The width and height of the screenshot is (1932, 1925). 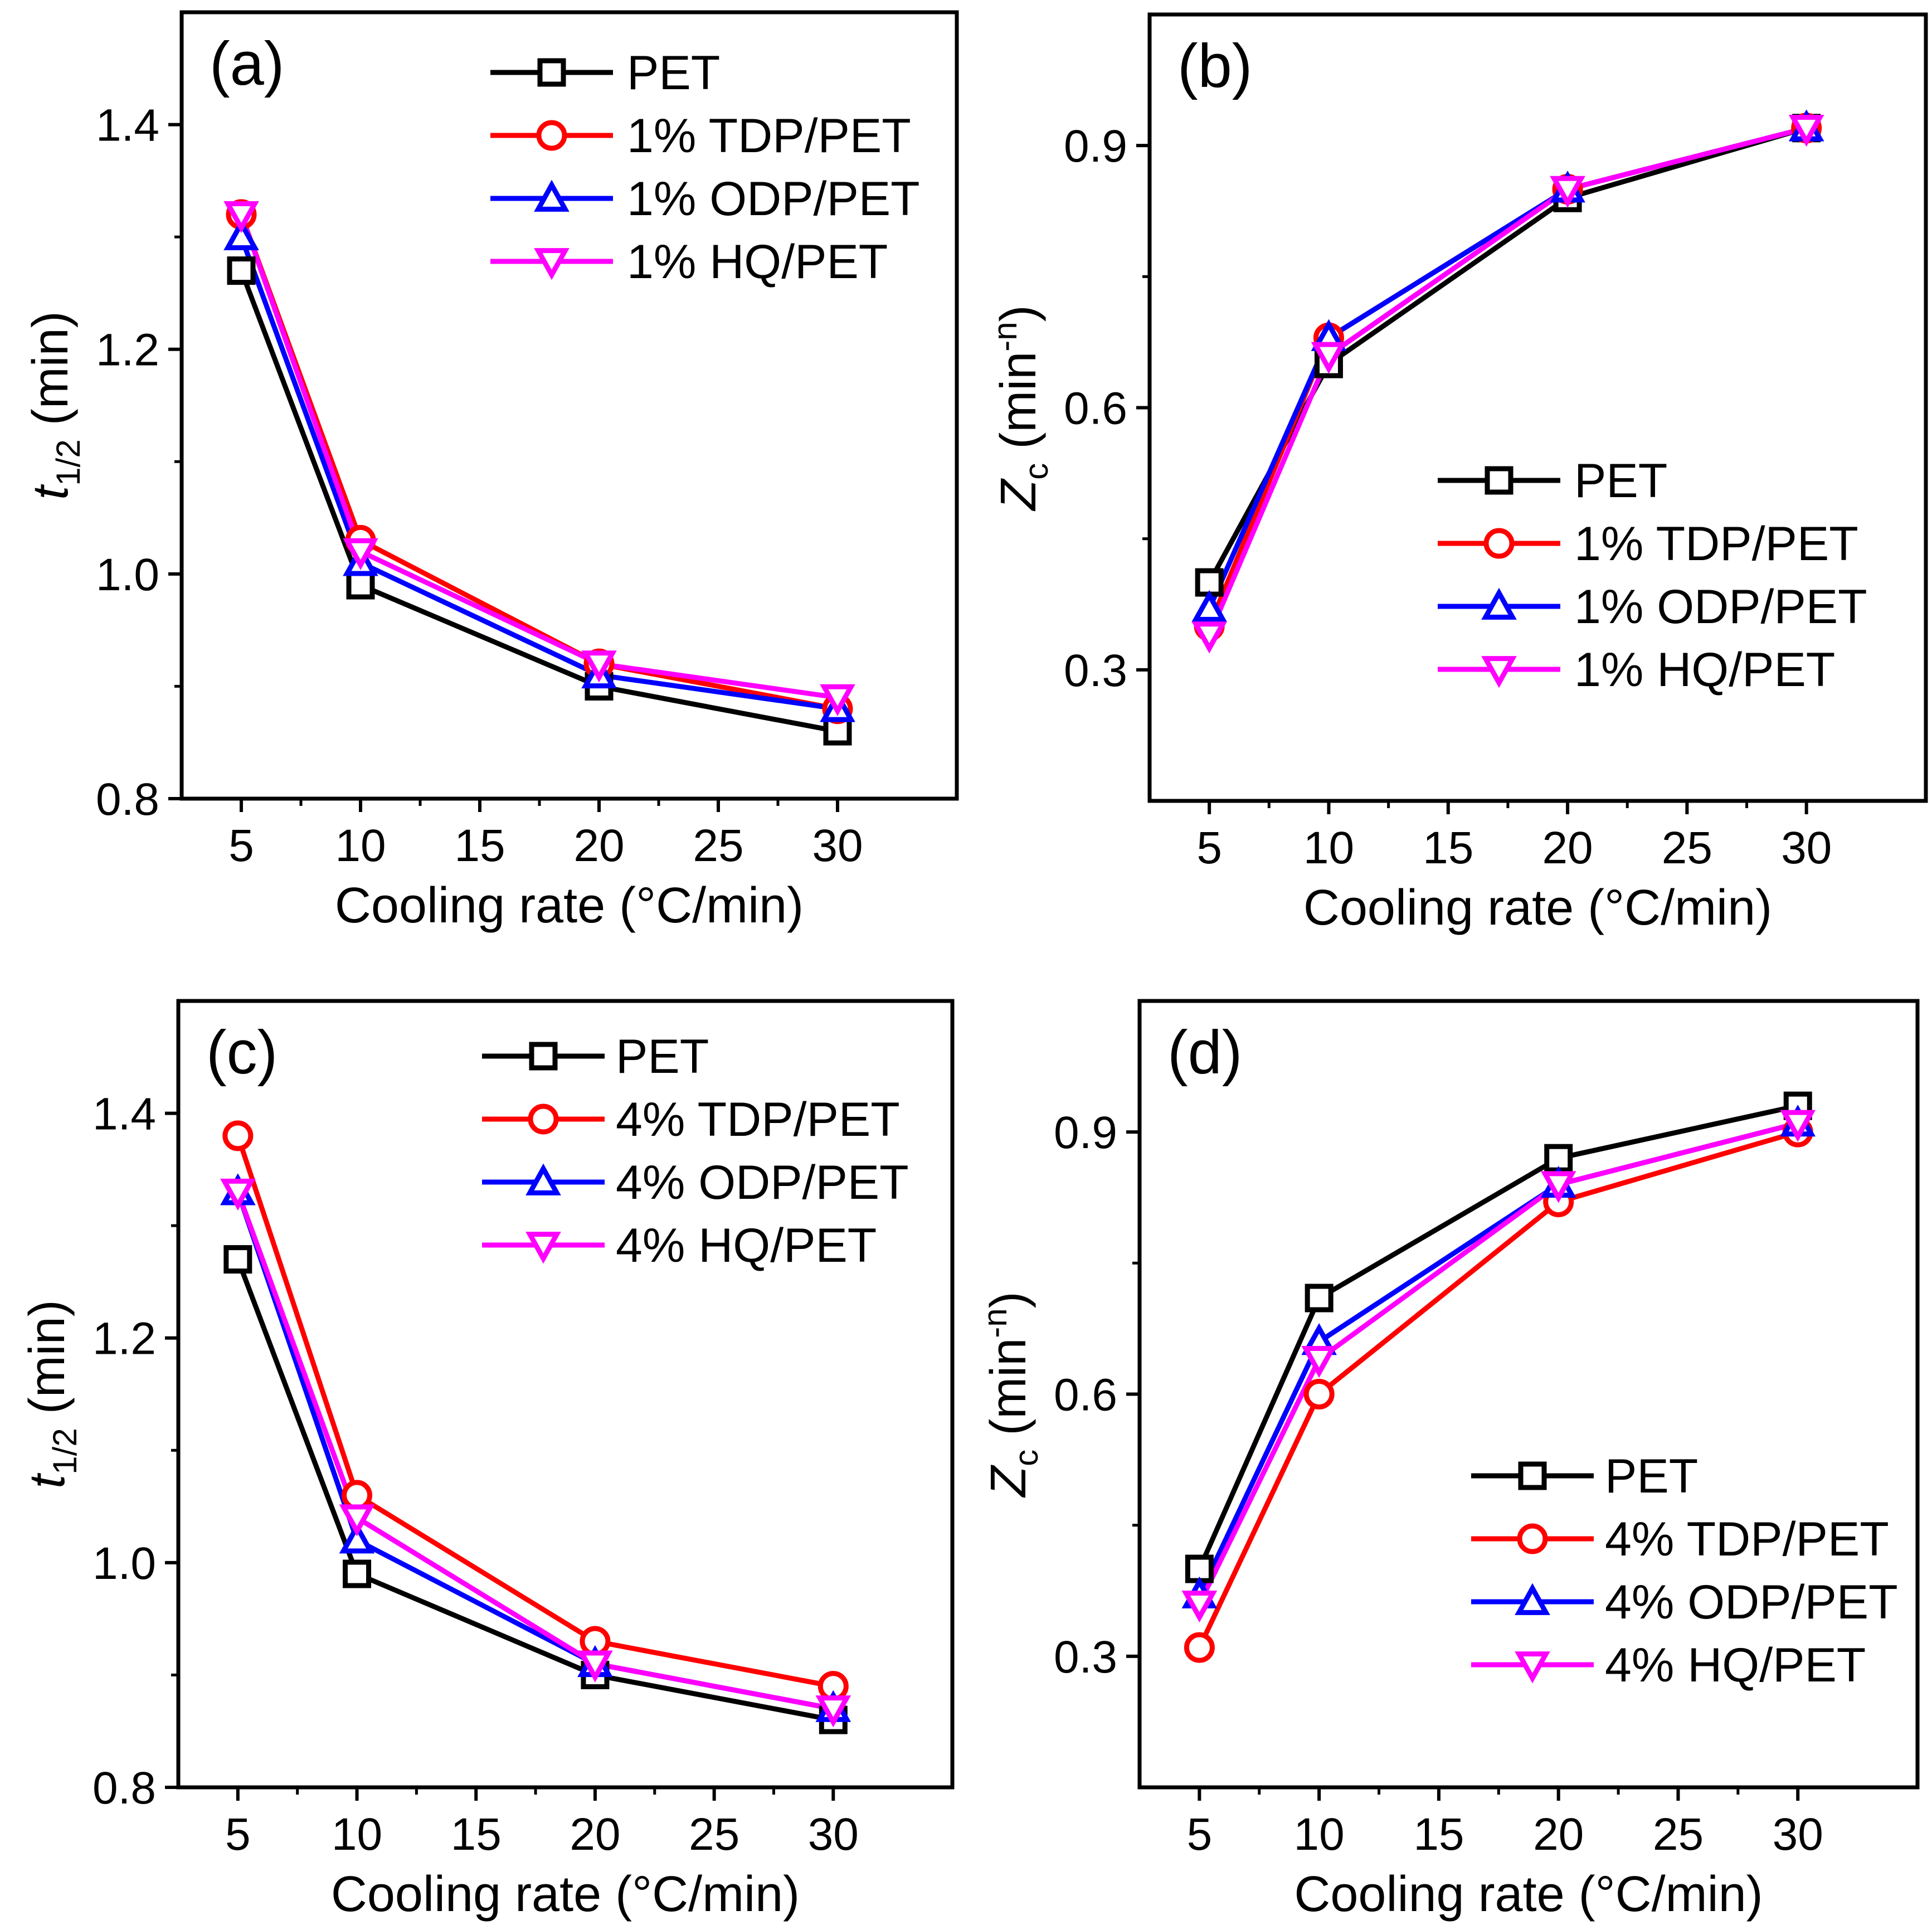 I want to click on y-label-unit: (min, so click(x=1009, y=1394).